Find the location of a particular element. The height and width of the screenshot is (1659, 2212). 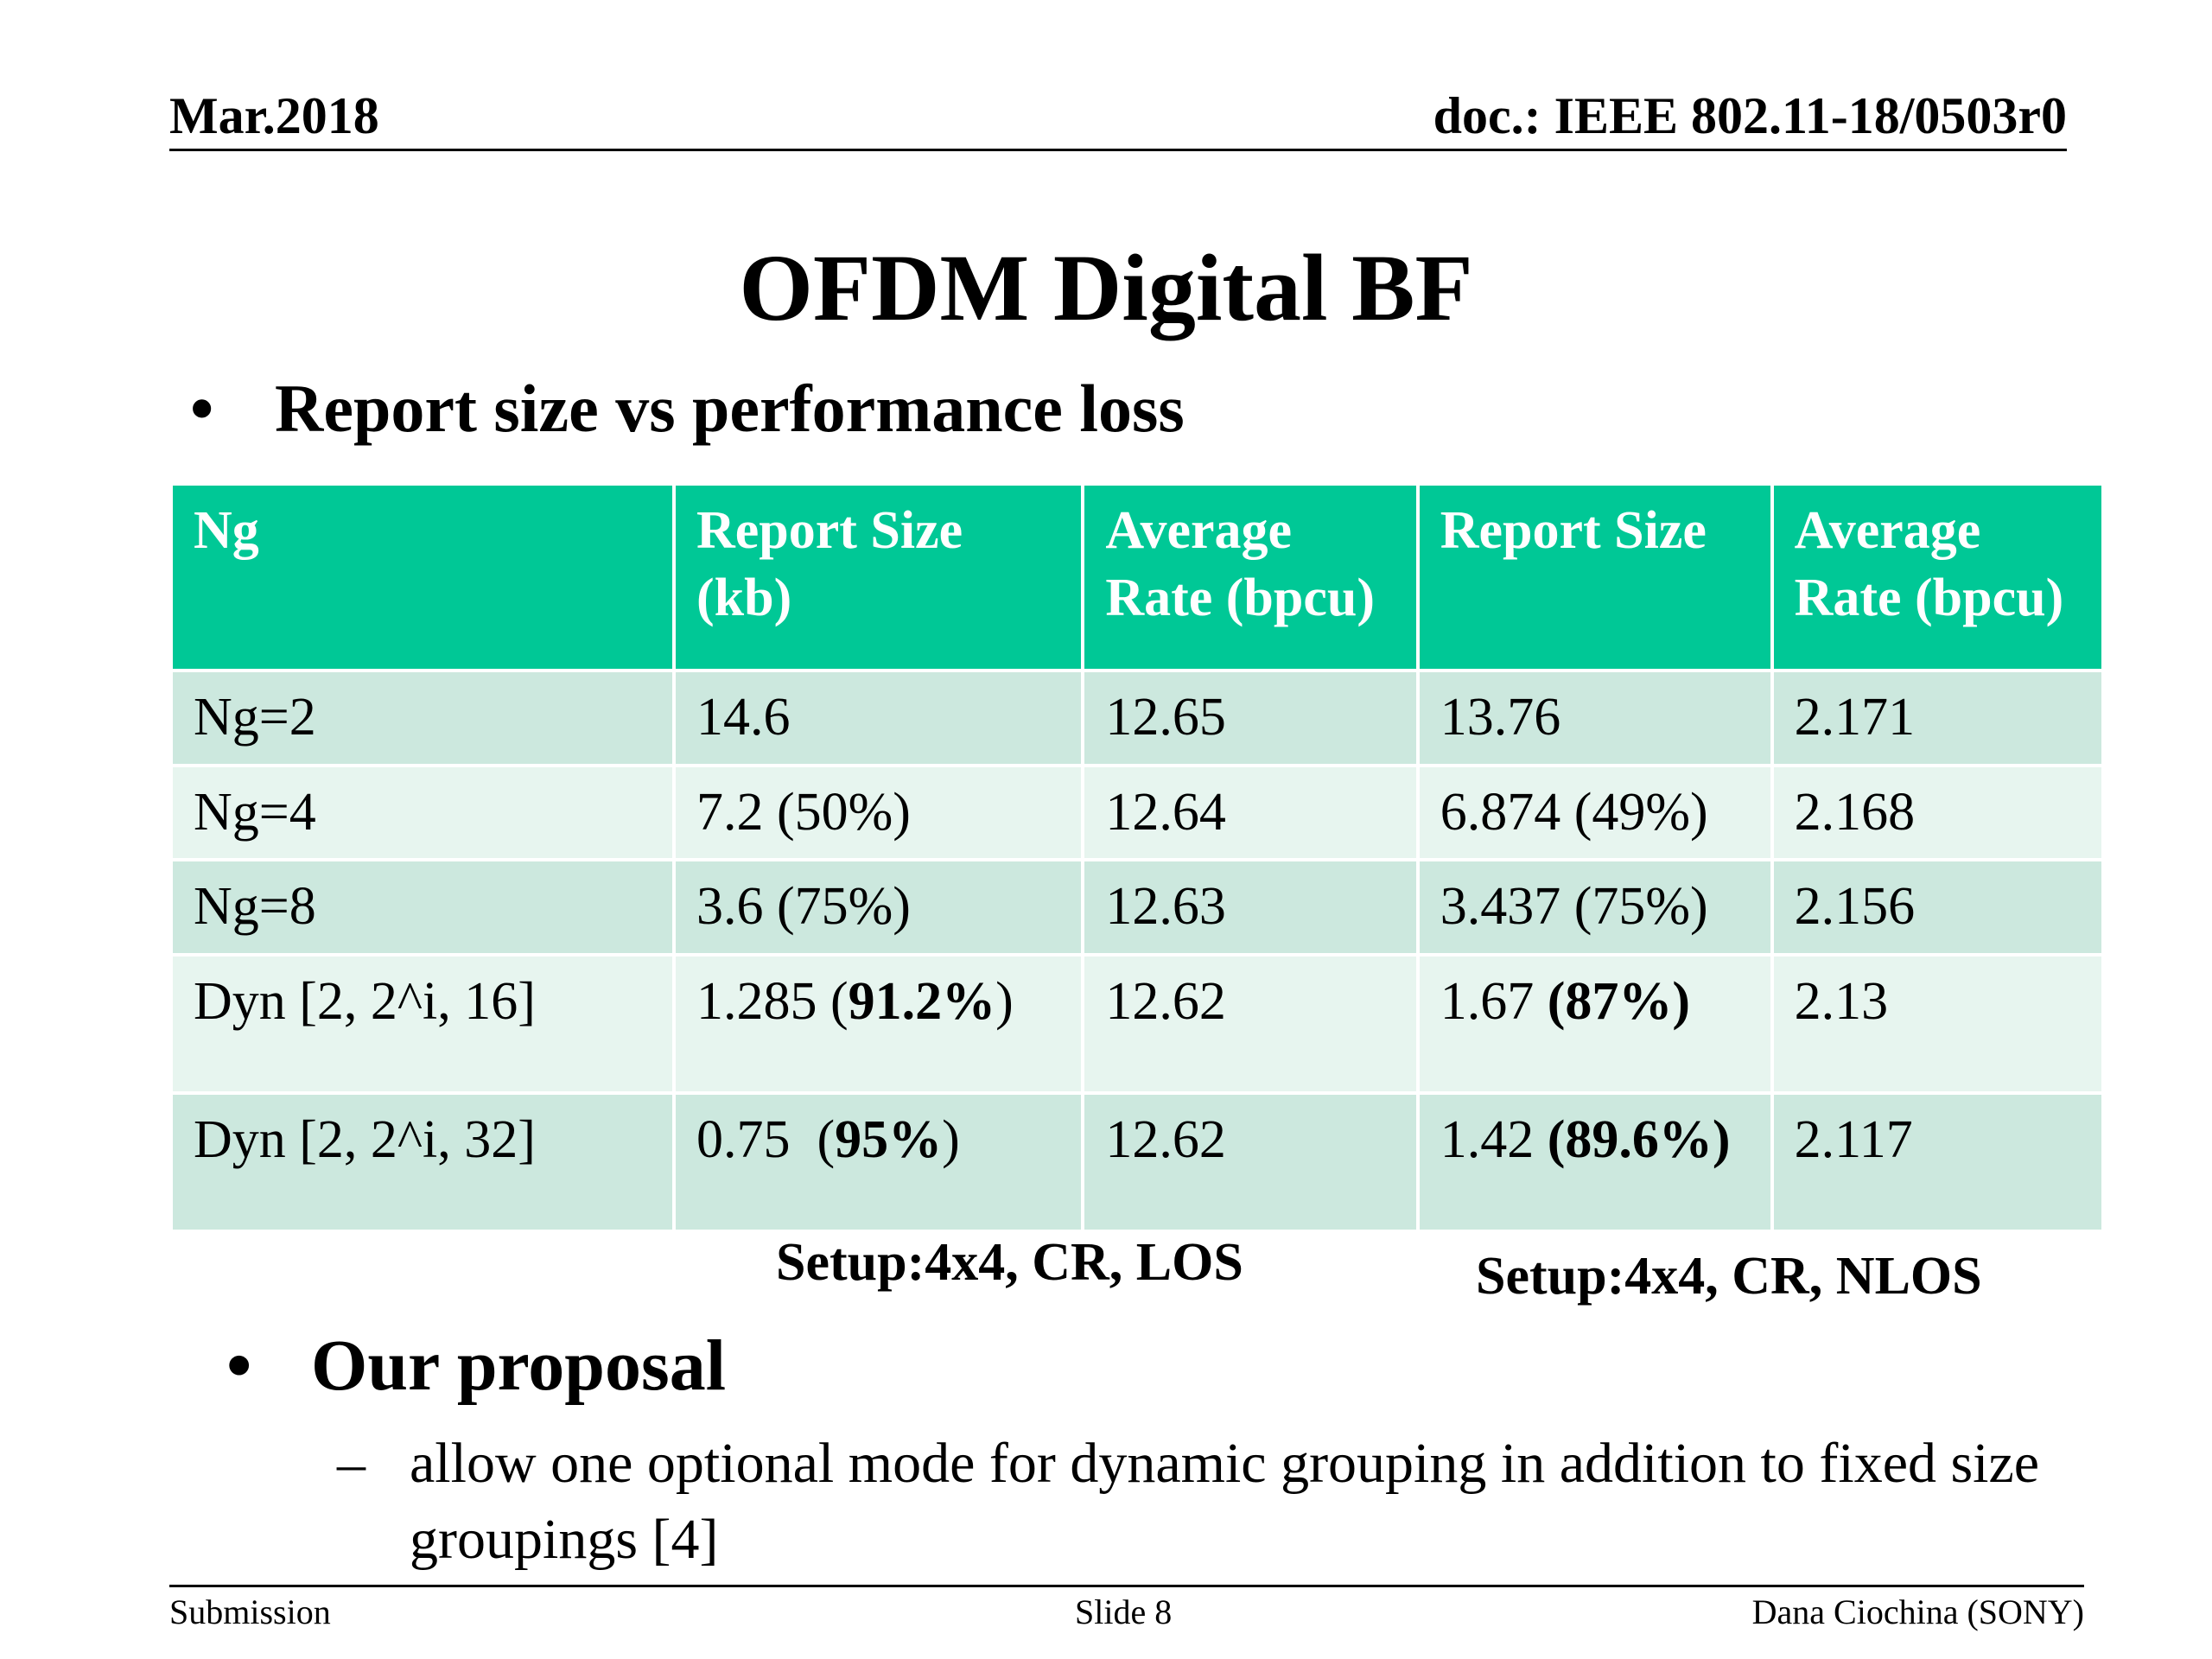

header-avg-rate-los: Average Rate (bpcu) is located at coordinates (1250, 577).